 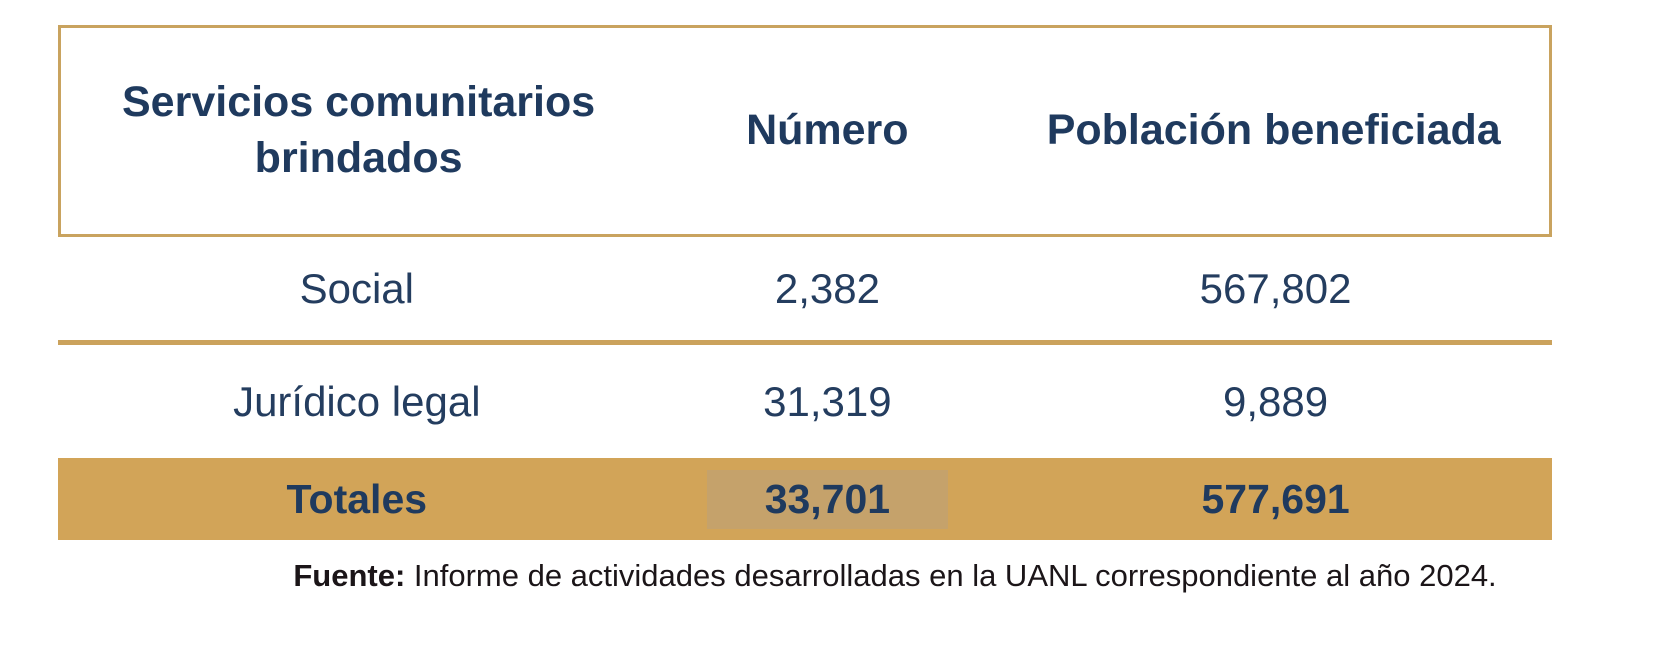 I want to click on column-header-services: Servicios comunitarios brindados, so click(x=358, y=131).